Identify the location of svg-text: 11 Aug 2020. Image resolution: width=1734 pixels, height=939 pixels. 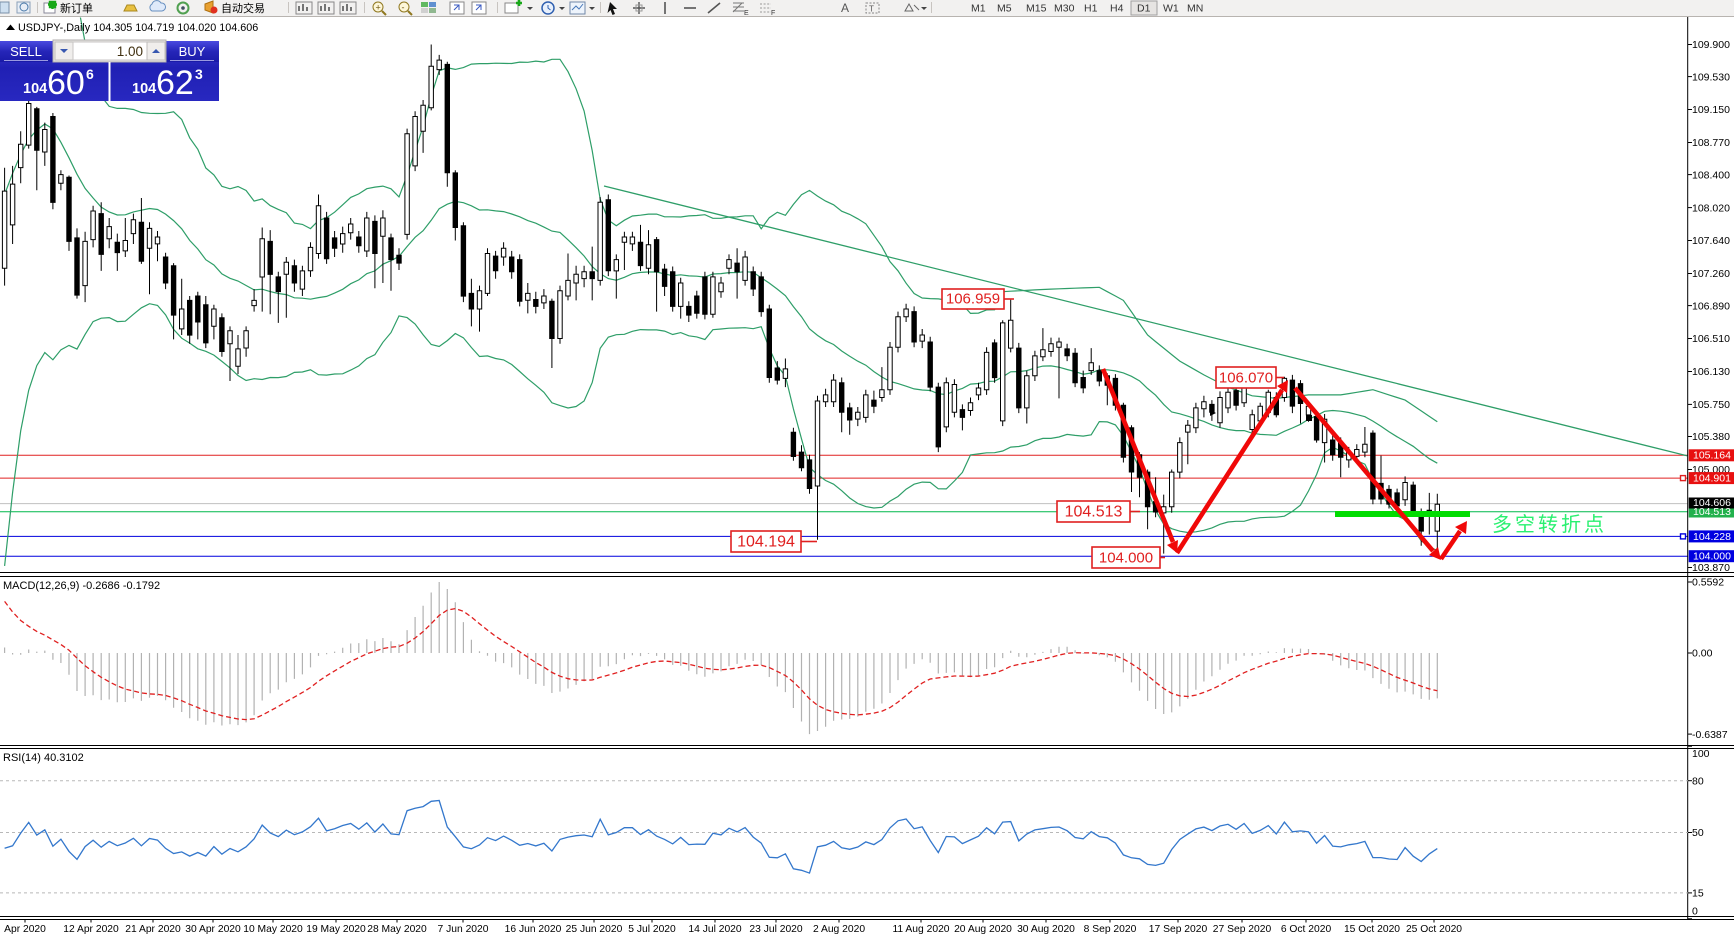
(920, 929).